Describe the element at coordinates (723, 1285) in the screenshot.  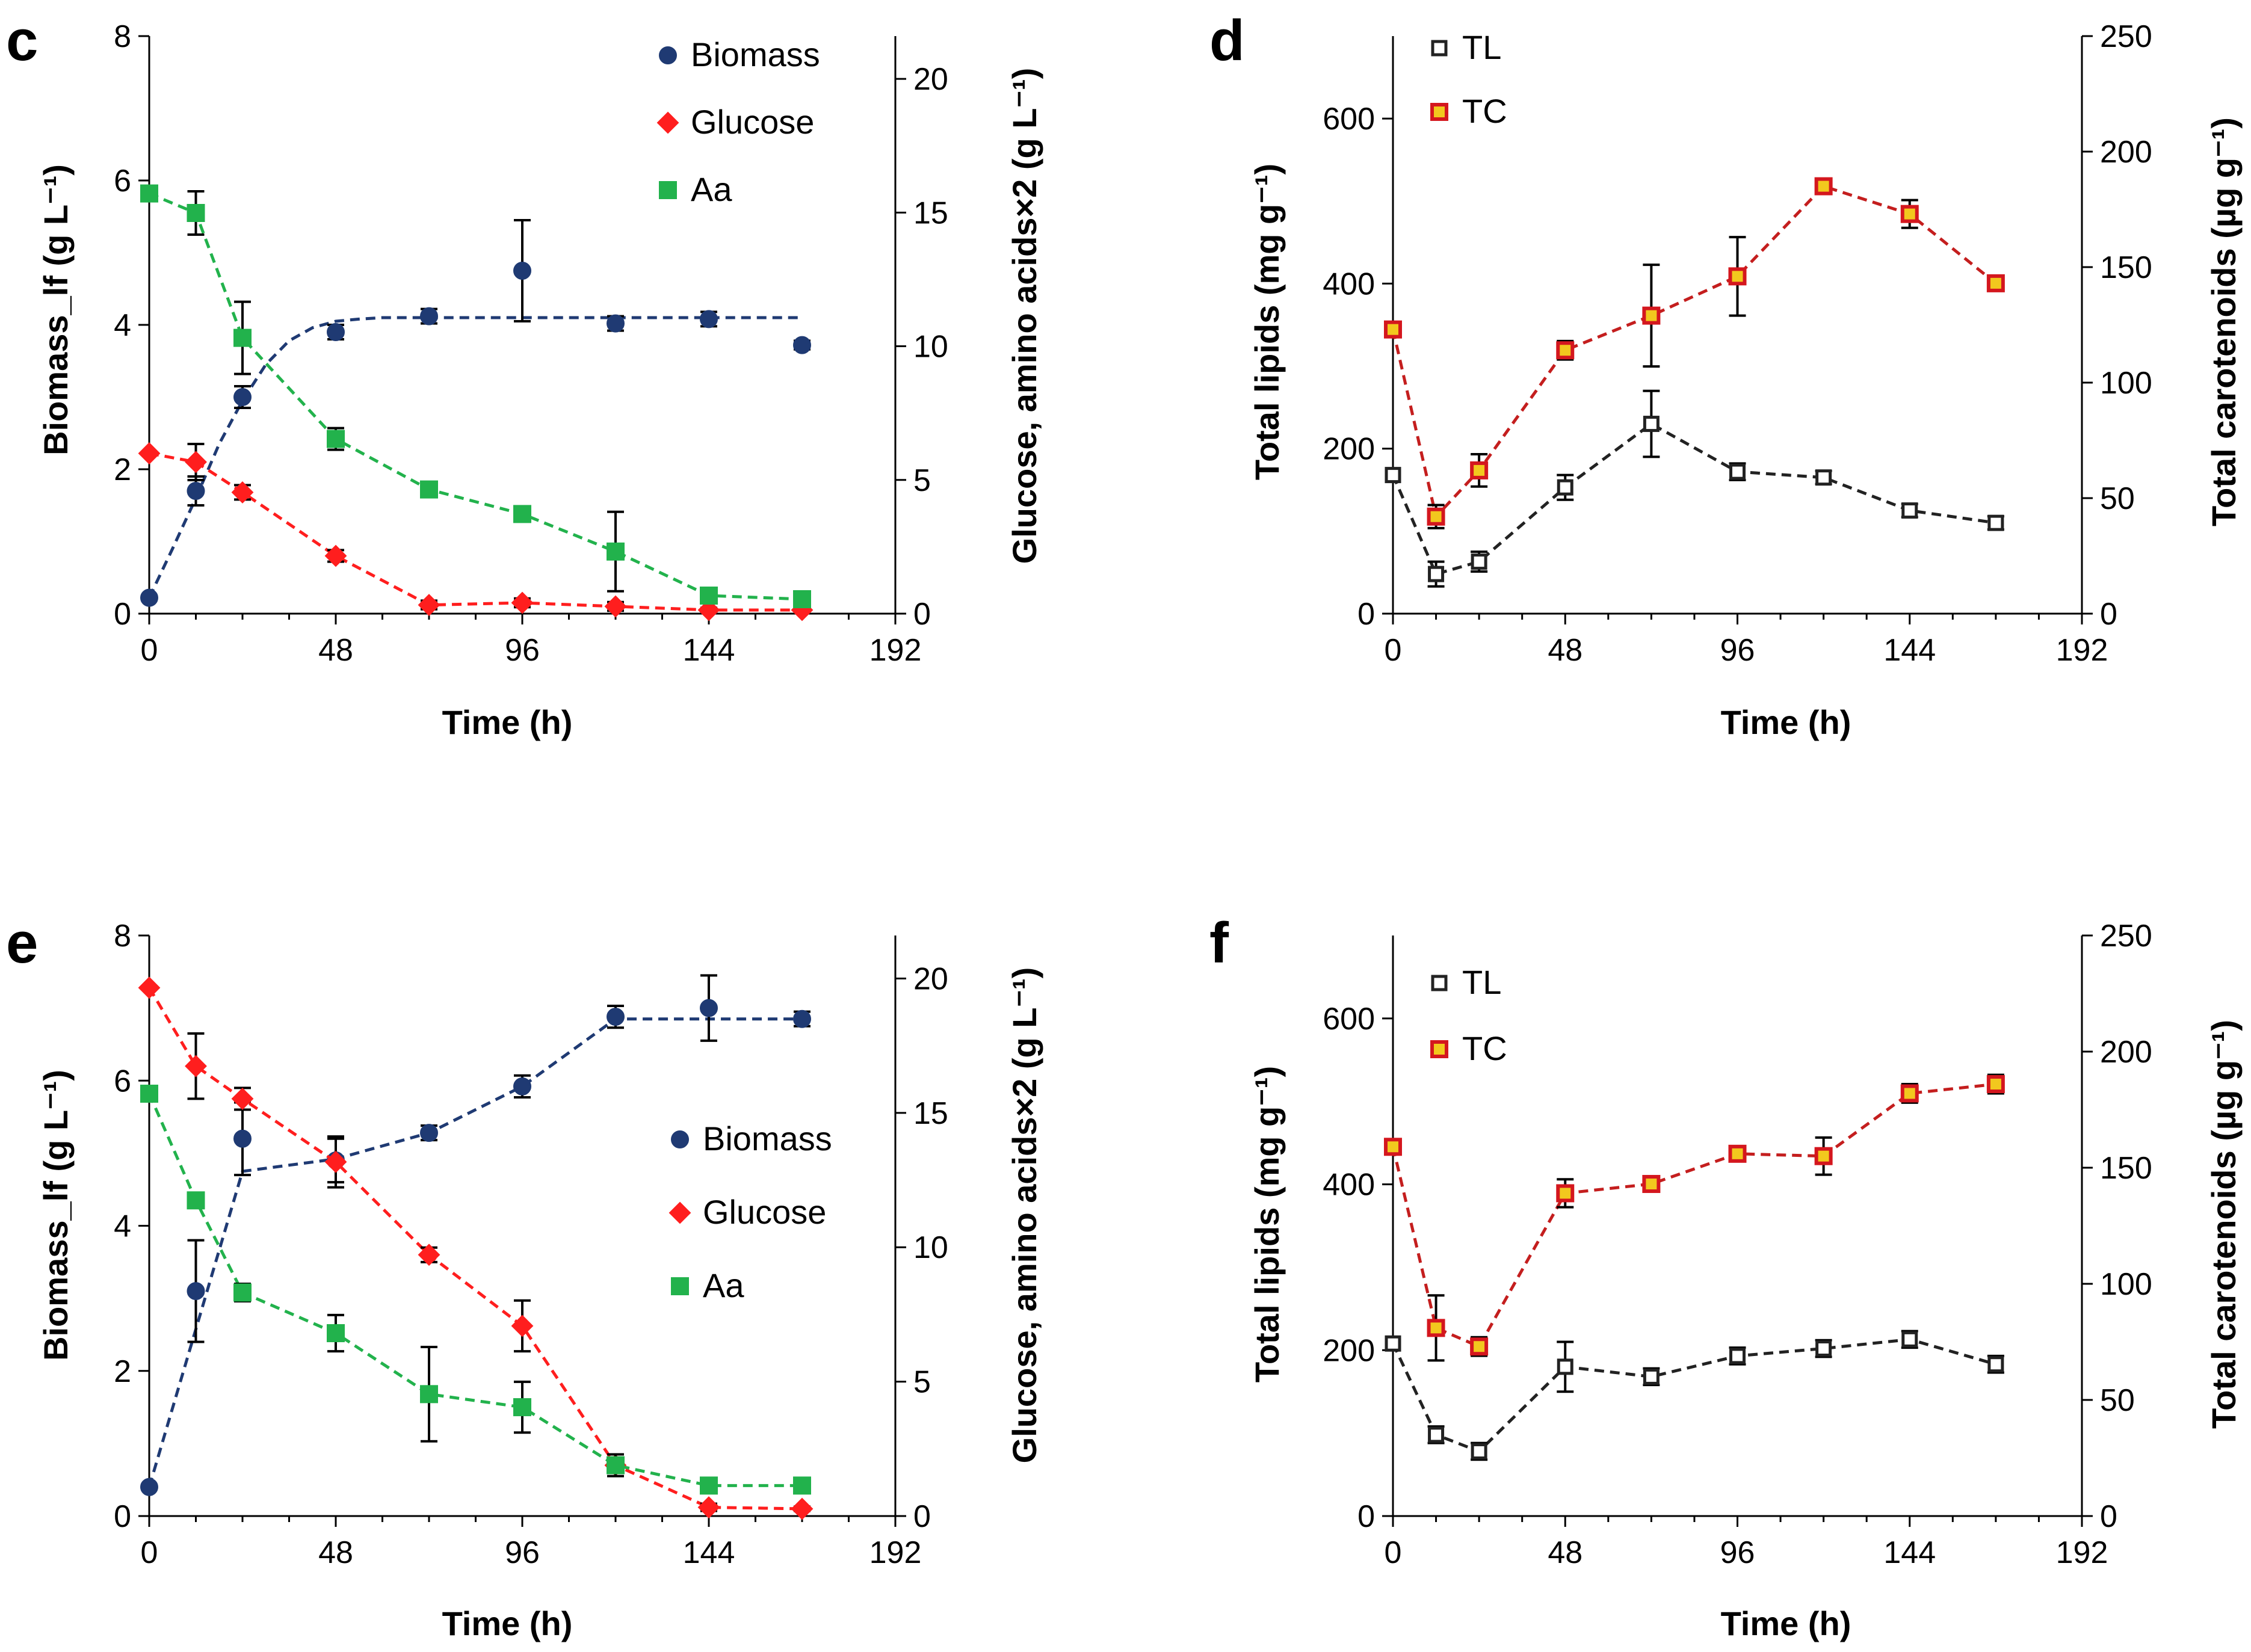
I see `legend-label-aa: Aa` at that location.